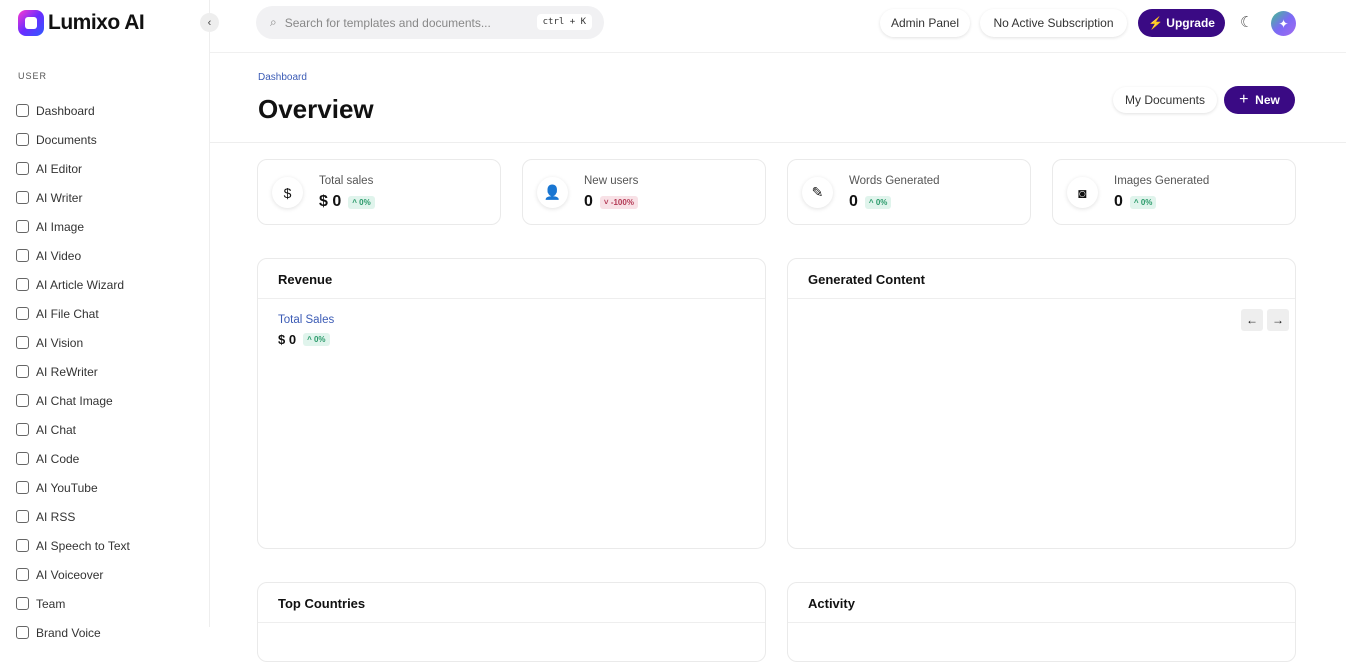 The image size is (1346, 662). What do you see at coordinates (511, 622) in the screenshot?
I see `top-countries-card: Top Countries` at bounding box center [511, 622].